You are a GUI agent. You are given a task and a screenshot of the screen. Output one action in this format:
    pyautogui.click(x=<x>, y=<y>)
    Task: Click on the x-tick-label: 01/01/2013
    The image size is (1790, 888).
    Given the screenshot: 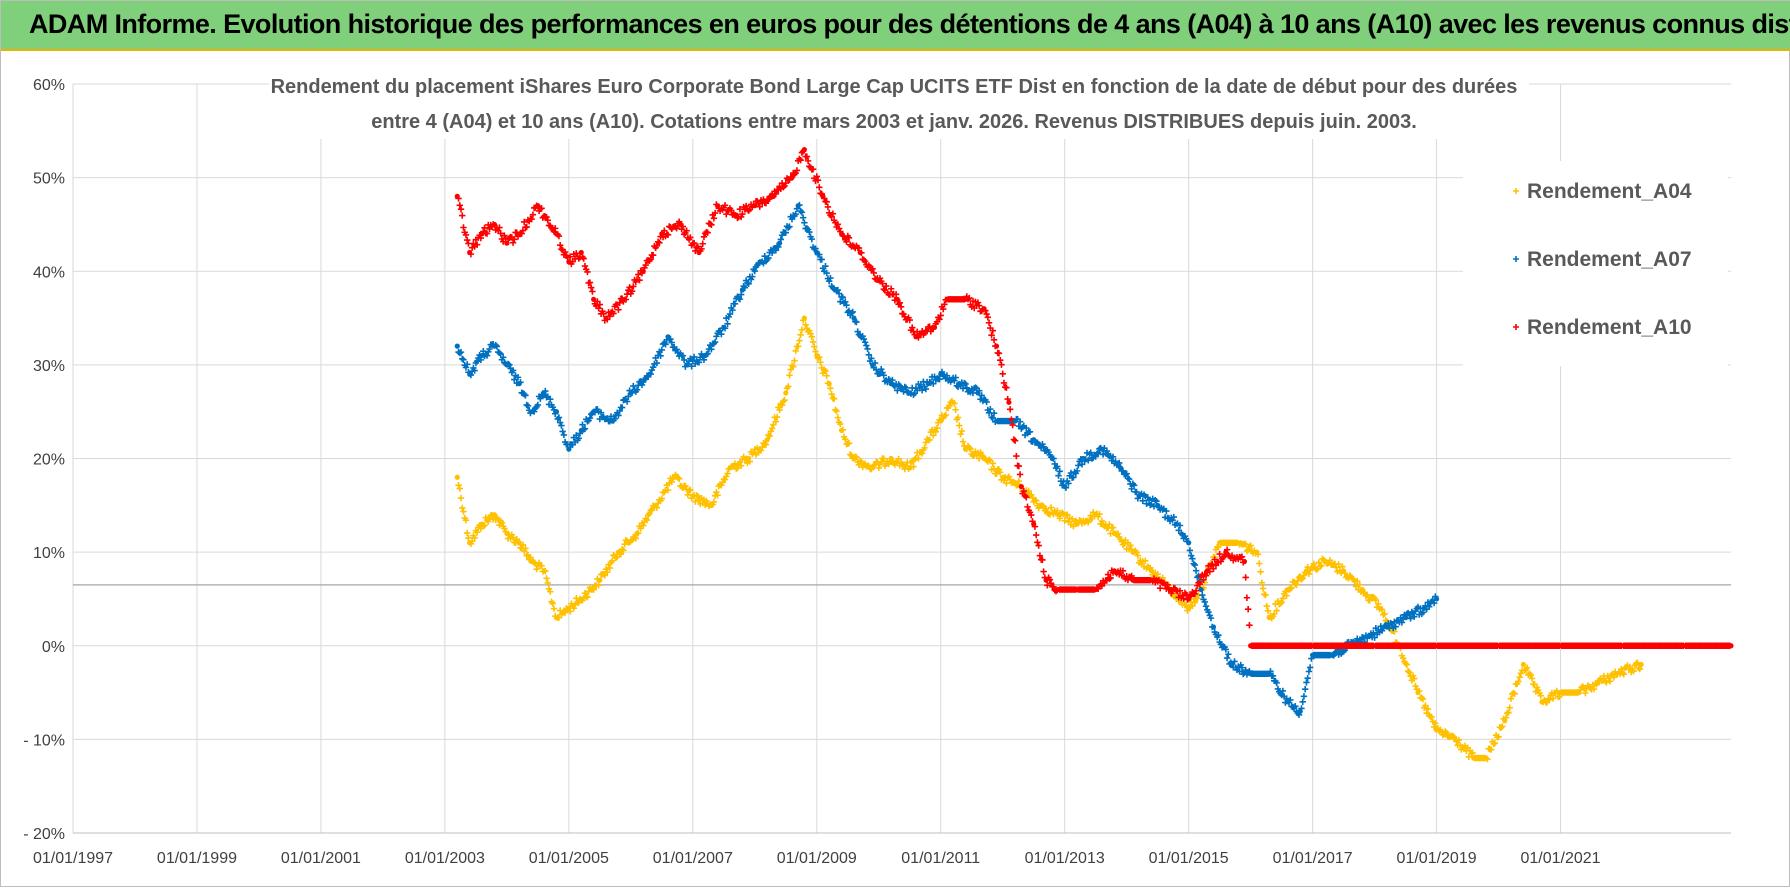 What is the action you would take?
    pyautogui.click(x=1065, y=858)
    